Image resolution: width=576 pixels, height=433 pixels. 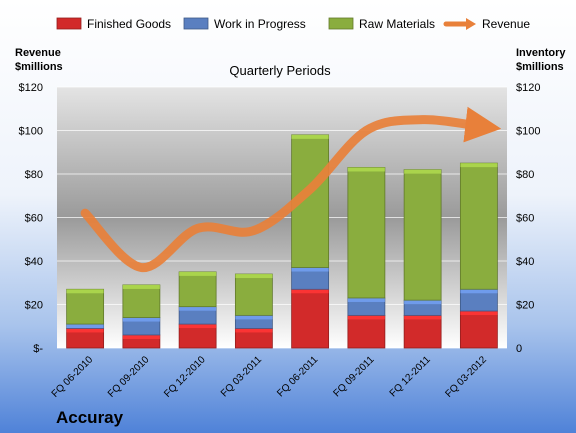 What do you see at coordinates (90, 417) in the screenshot?
I see `company-name: Accuray` at bounding box center [90, 417].